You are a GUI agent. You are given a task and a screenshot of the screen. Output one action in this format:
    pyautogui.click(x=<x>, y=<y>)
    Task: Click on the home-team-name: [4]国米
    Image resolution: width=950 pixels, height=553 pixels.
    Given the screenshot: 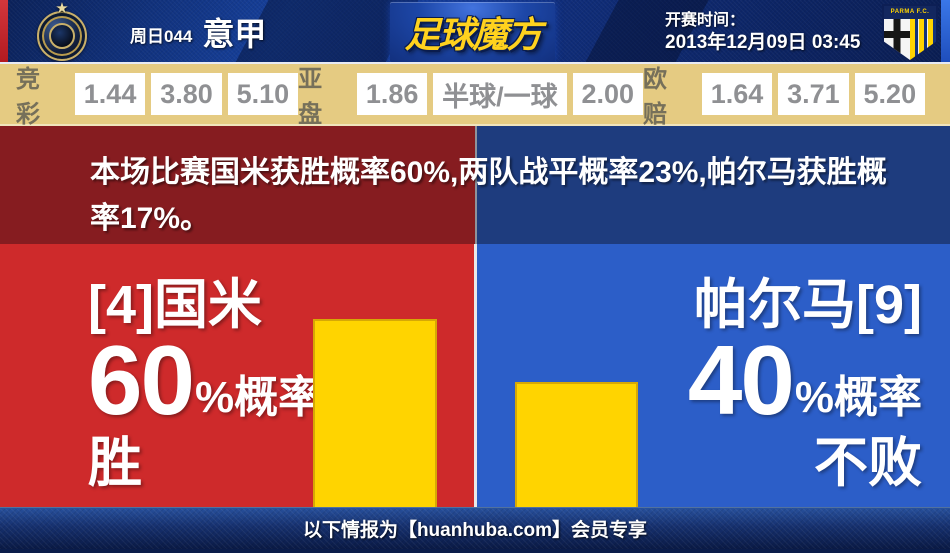 What is the action you would take?
    pyautogui.click(x=175, y=305)
    